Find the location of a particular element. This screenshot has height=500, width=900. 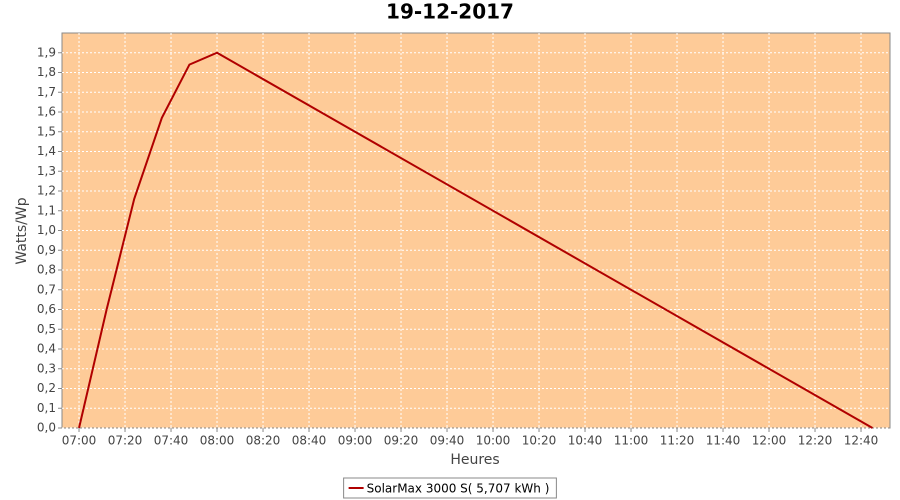

y-tick-label: 0,9 is located at coordinates (46, 250).